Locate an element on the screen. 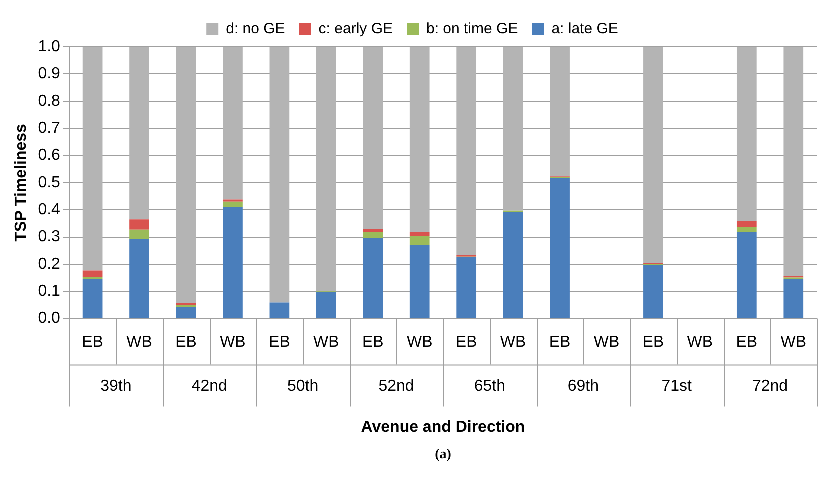 The image size is (831, 478). legend-label: c: early GE is located at coordinates (355, 29).